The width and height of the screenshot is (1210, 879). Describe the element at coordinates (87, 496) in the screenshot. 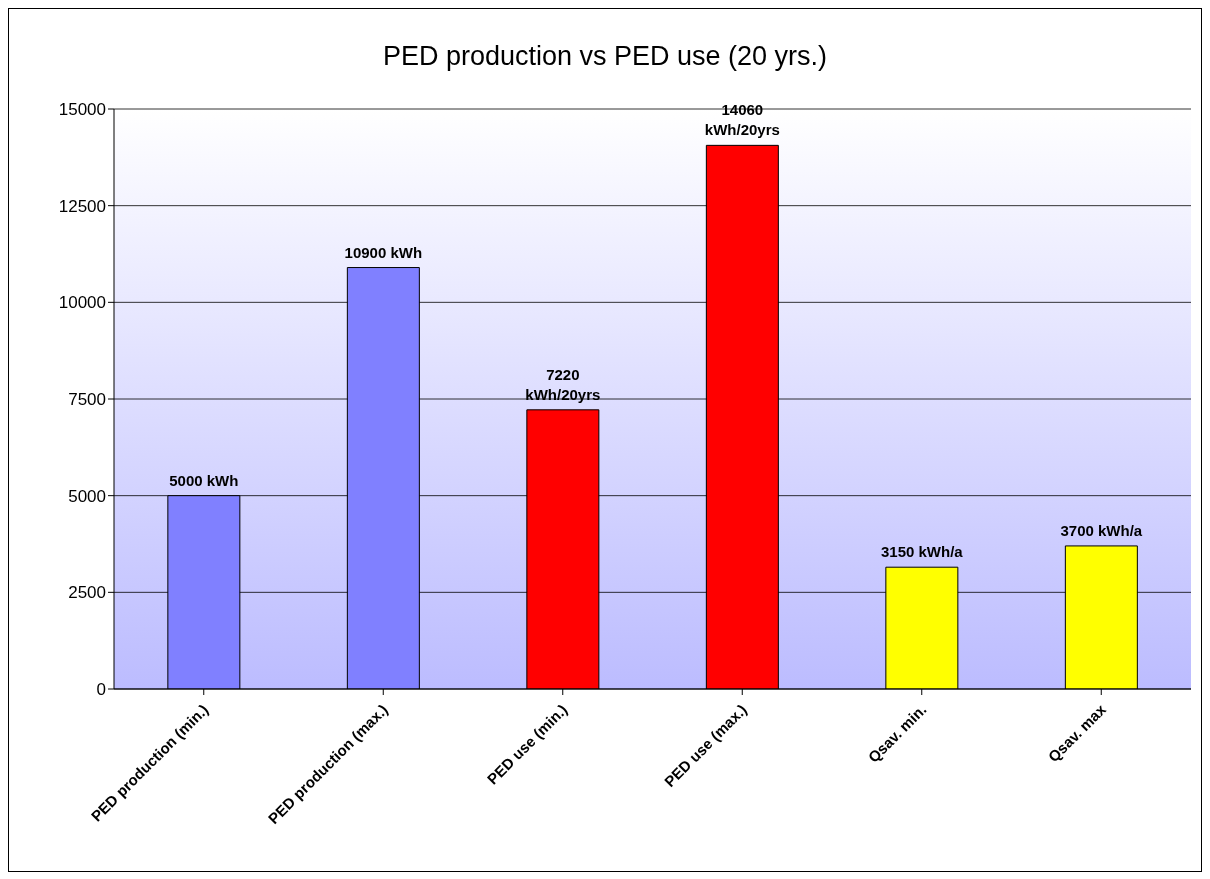

I see `y-tick-label: 5000` at that location.